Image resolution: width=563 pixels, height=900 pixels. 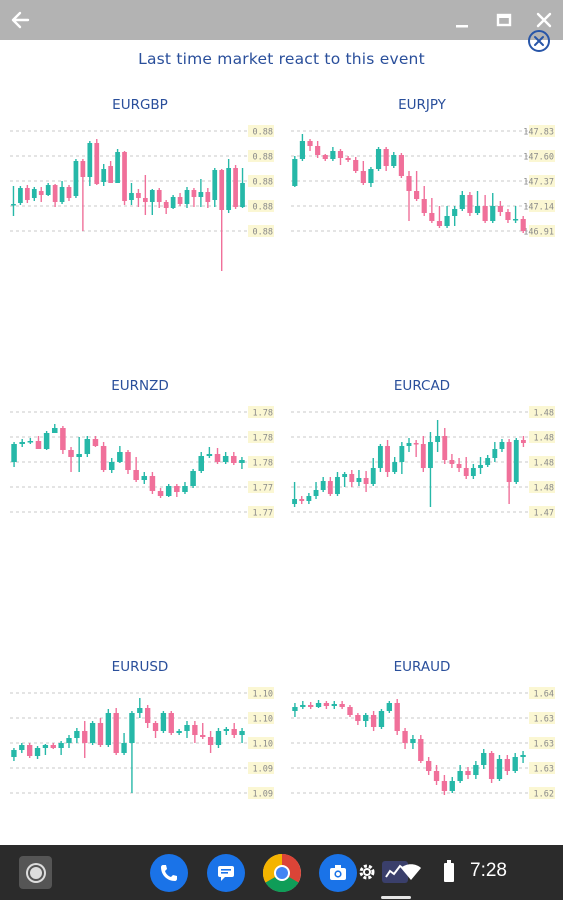 I want to click on launcher-icon, so click(x=35, y=872).